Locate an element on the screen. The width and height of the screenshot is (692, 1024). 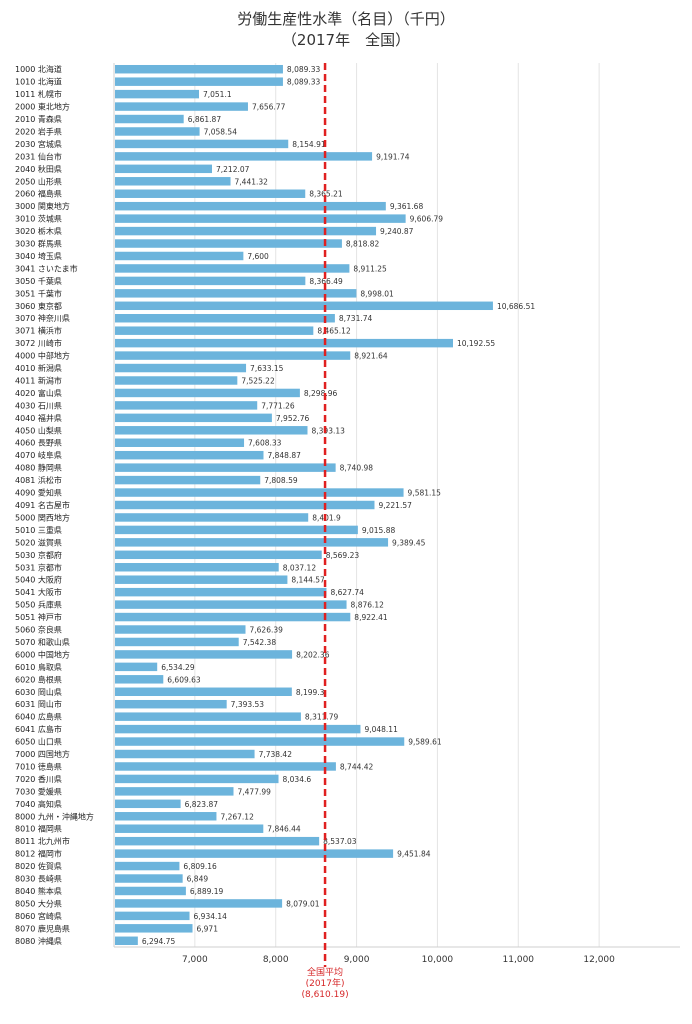
category-label: 8070 鹿児島県 is located at coordinates (42, 928).